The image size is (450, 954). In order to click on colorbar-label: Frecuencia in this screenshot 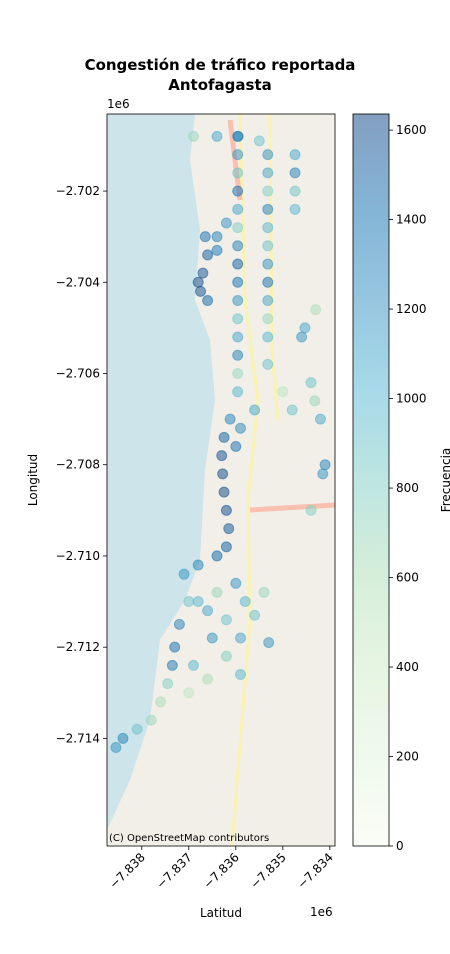, I will do `click(444, 480)`.